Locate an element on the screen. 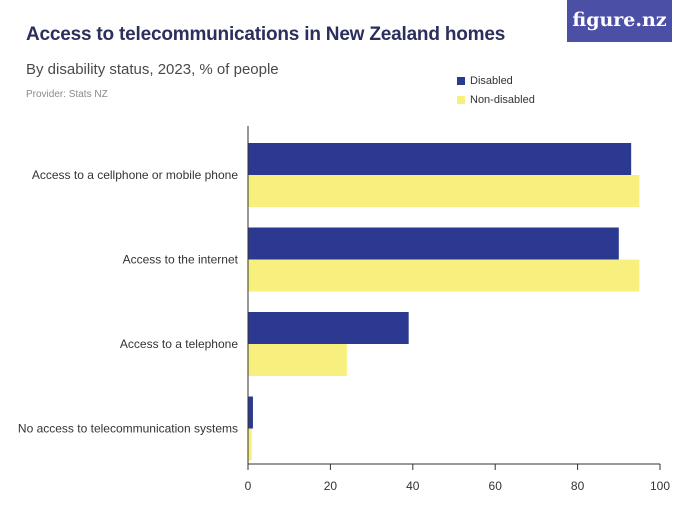 The image size is (700, 525). x-tick-label-100: 100 is located at coordinates (660, 486).